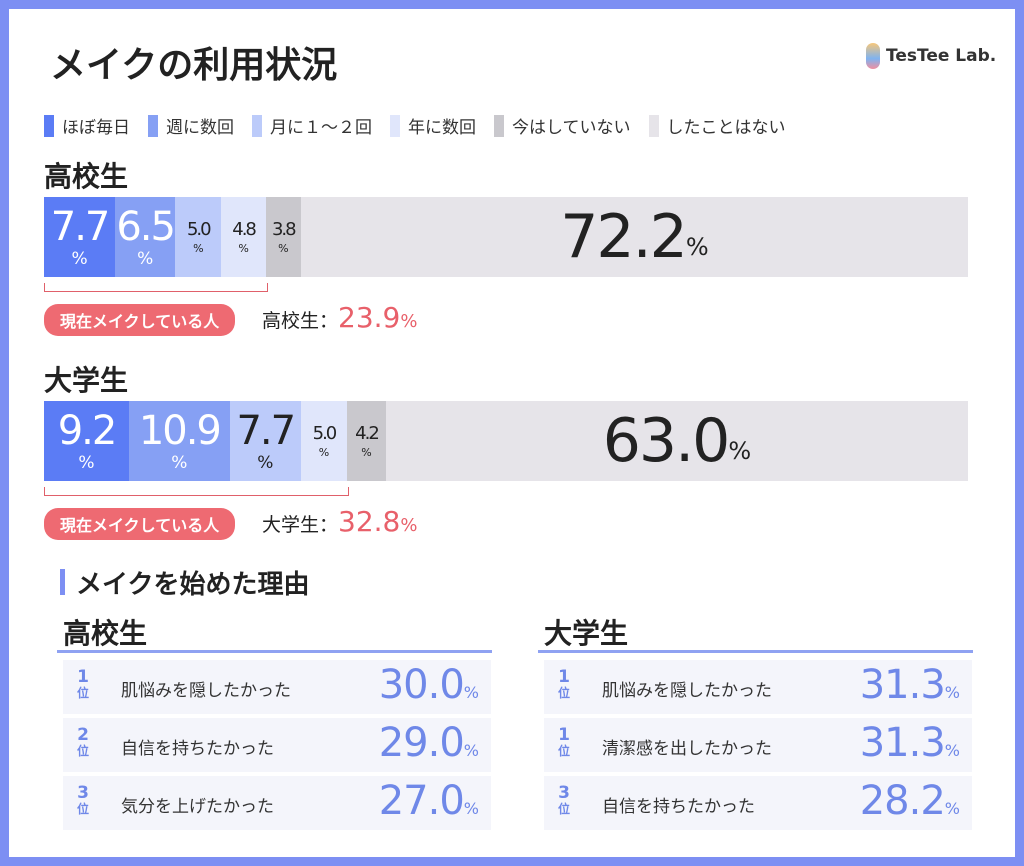 The width and height of the screenshot is (1024, 866). I want to click on legend-label: ほぼ毎日, so click(96, 128).